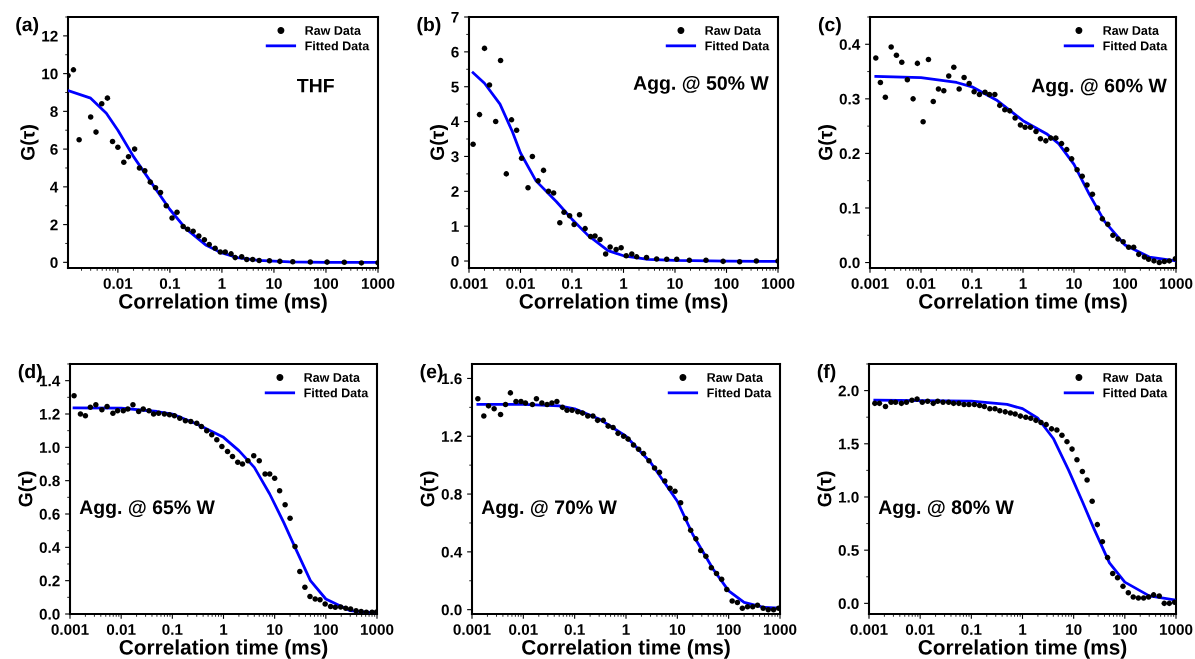 The image size is (1195, 659). I want to click on annotation: Agg. @ 80% W, so click(946, 509).